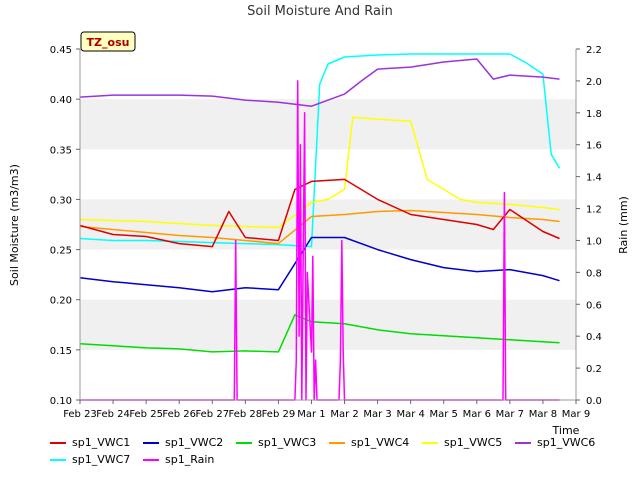 Image resolution: width=640 pixels, height=480 pixels. What do you see at coordinates (344, 414) in the screenshot?
I see `x-tick-label: Mar 2` at bounding box center [344, 414].